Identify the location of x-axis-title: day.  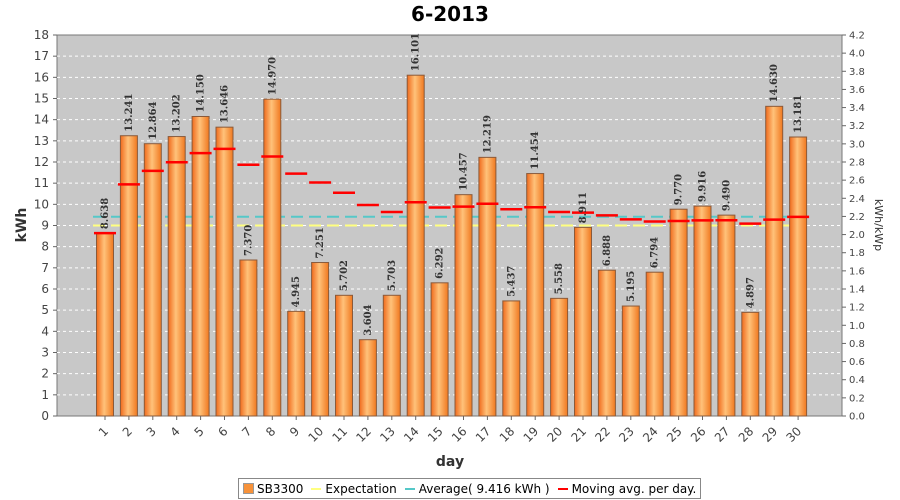
(450, 462).